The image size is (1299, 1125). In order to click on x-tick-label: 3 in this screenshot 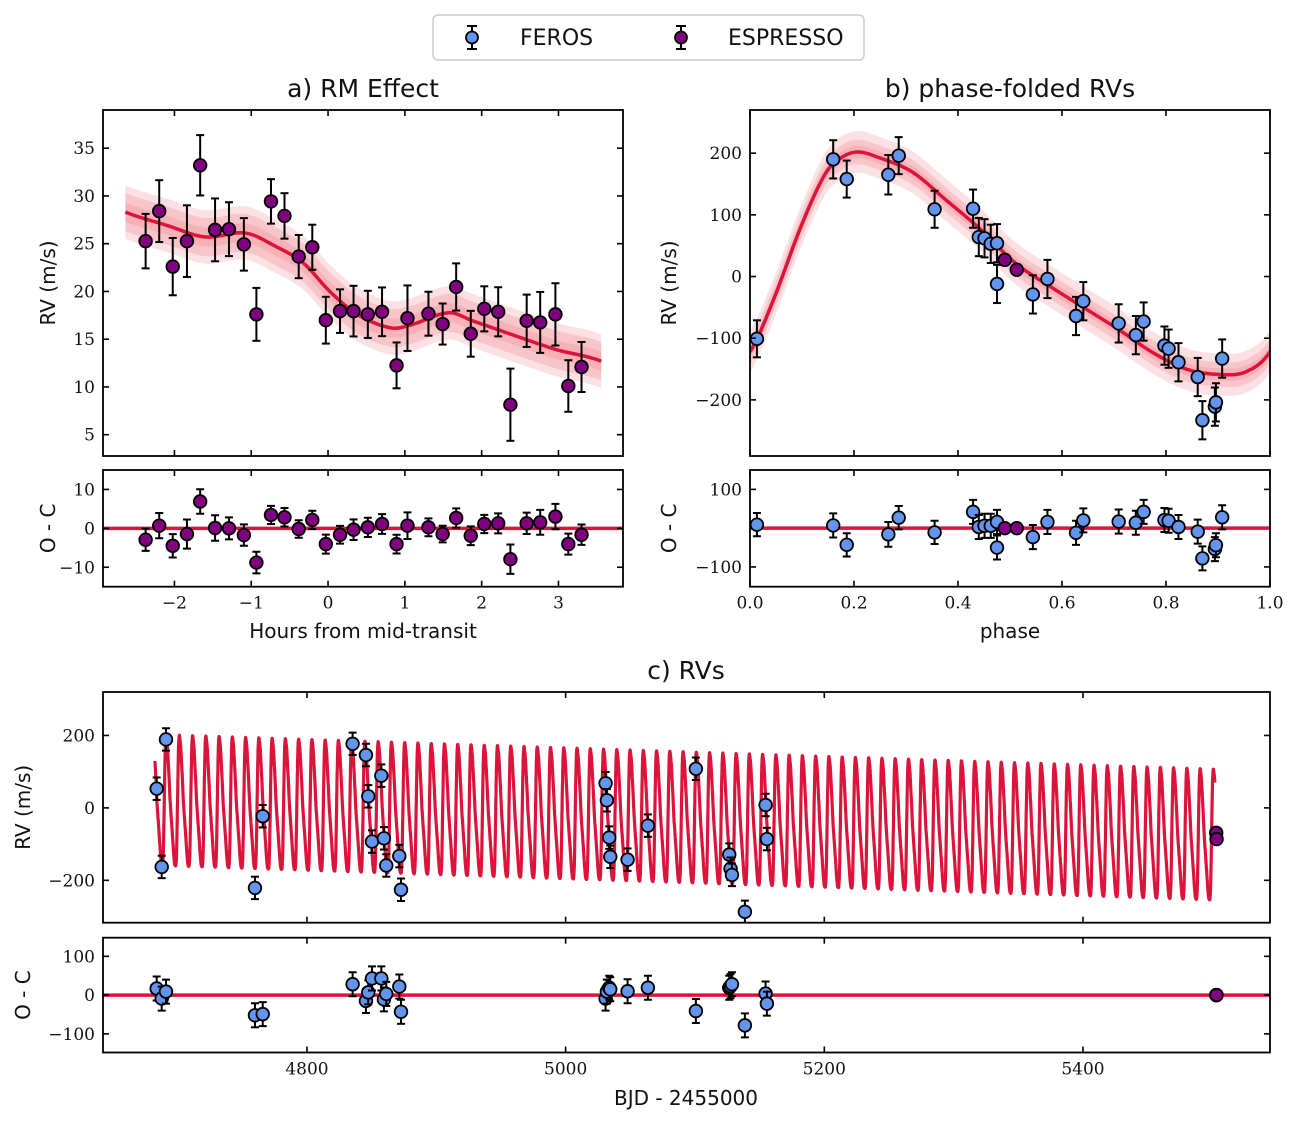, I will do `click(558, 604)`.